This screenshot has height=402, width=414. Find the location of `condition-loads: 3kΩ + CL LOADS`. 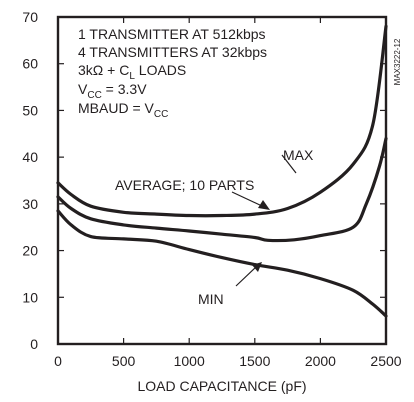

condition-loads: 3kΩ + CL LOADS is located at coordinates (132, 72).